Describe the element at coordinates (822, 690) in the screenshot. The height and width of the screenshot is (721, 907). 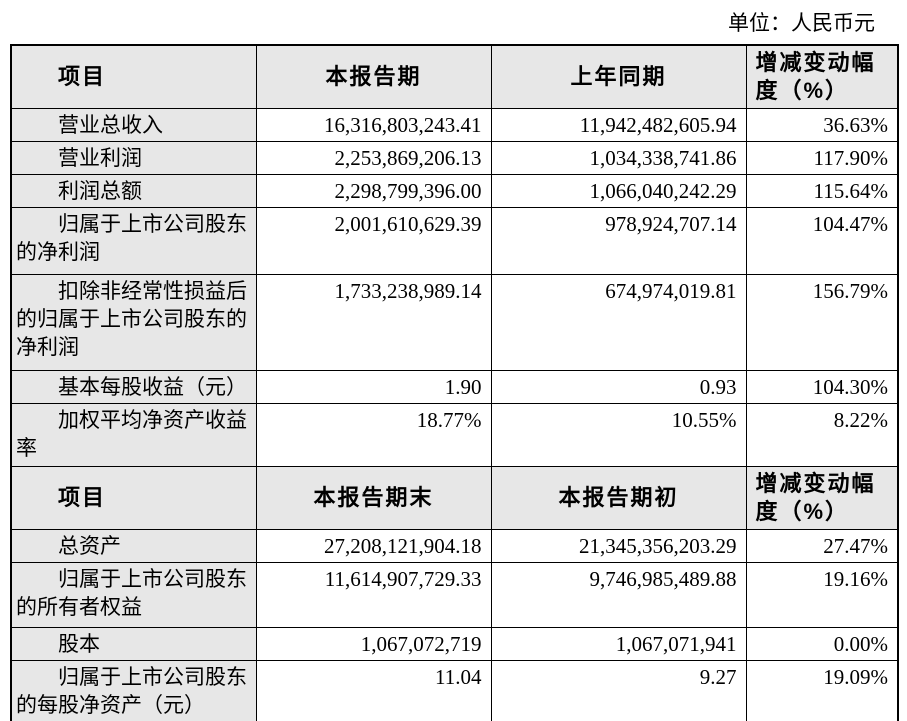
I see `change-value: 19.09%` at that location.